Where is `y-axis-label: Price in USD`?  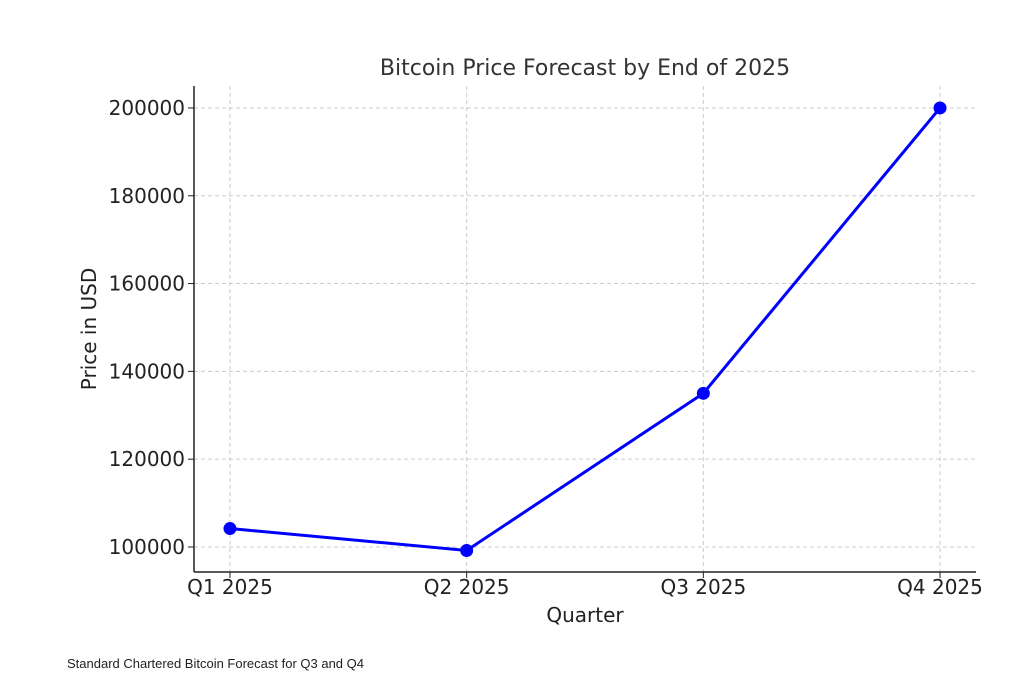
y-axis-label: Price in USD is located at coordinates (89, 329).